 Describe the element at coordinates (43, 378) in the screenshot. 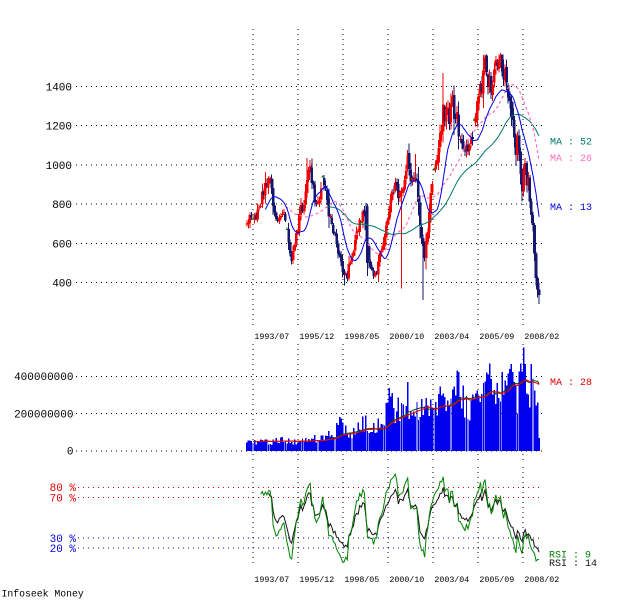

I see `svg-text: 400000000` at that location.